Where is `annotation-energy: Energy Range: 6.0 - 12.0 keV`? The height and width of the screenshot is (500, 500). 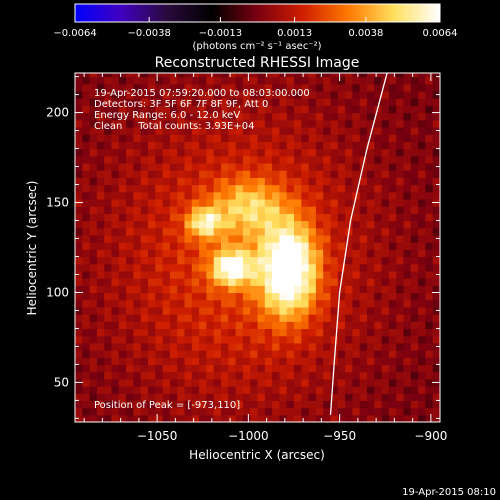 annotation-energy: Energy Range: 6.0 - 12.0 keV is located at coordinates (167, 115).